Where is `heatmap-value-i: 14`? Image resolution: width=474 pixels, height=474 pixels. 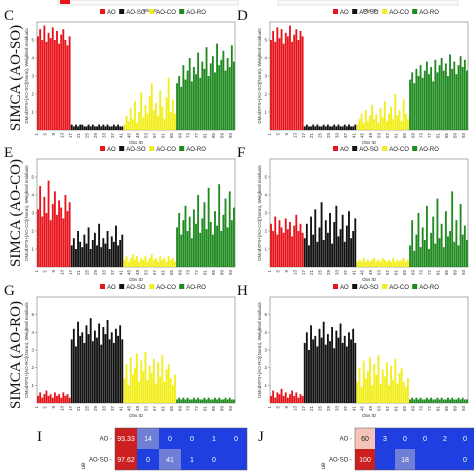
heatmap-value-i: 14 is located at coordinates (148, 439).